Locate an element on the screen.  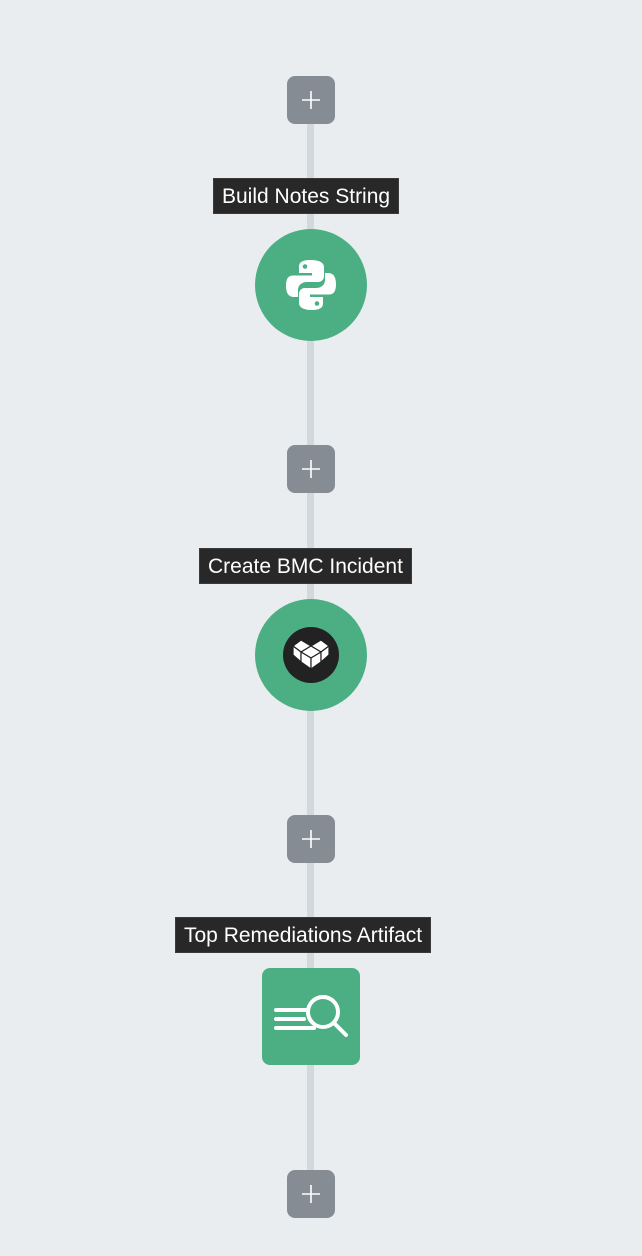
build-notes-string-node is located at coordinates (311, 285).